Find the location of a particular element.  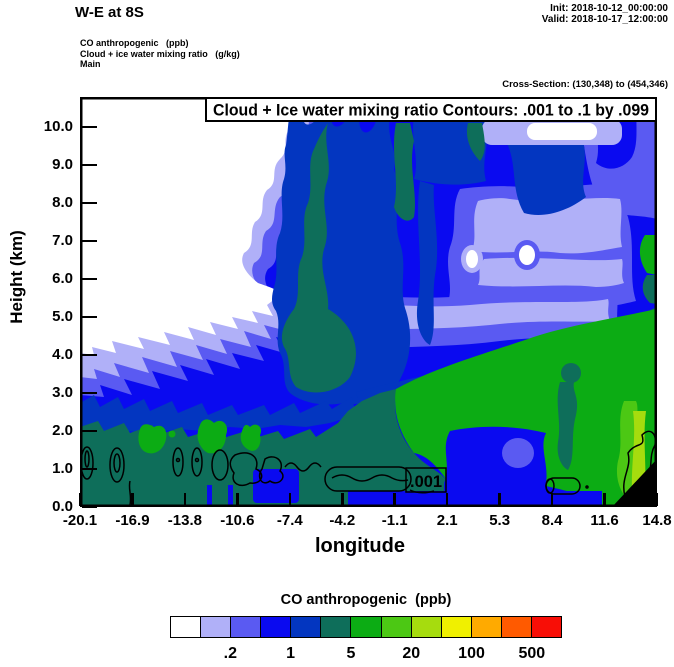

y-axis-tick-label: 9.0 is located at coordinates (62, 164).